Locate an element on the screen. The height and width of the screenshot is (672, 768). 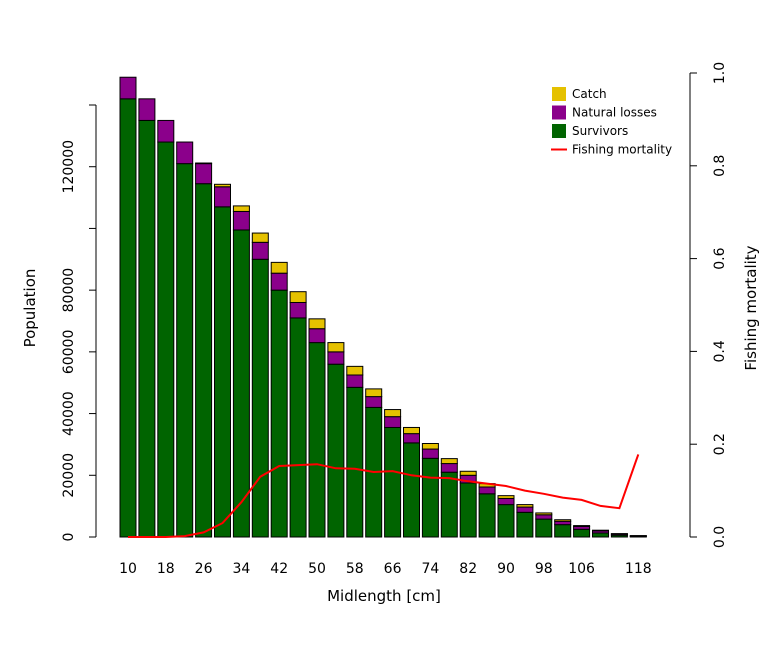
x-tick-label-118: 118 is located at coordinates (638, 569).